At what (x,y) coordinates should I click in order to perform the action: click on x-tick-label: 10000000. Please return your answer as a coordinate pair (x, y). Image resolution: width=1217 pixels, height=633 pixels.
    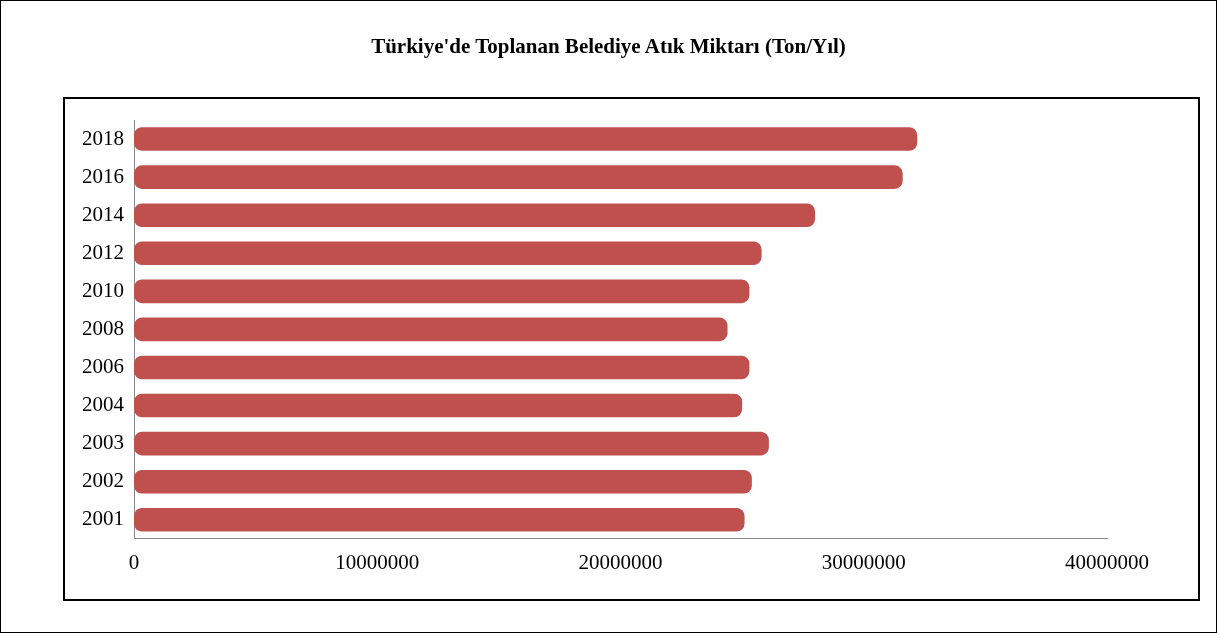
    Looking at the image, I should click on (377, 561).